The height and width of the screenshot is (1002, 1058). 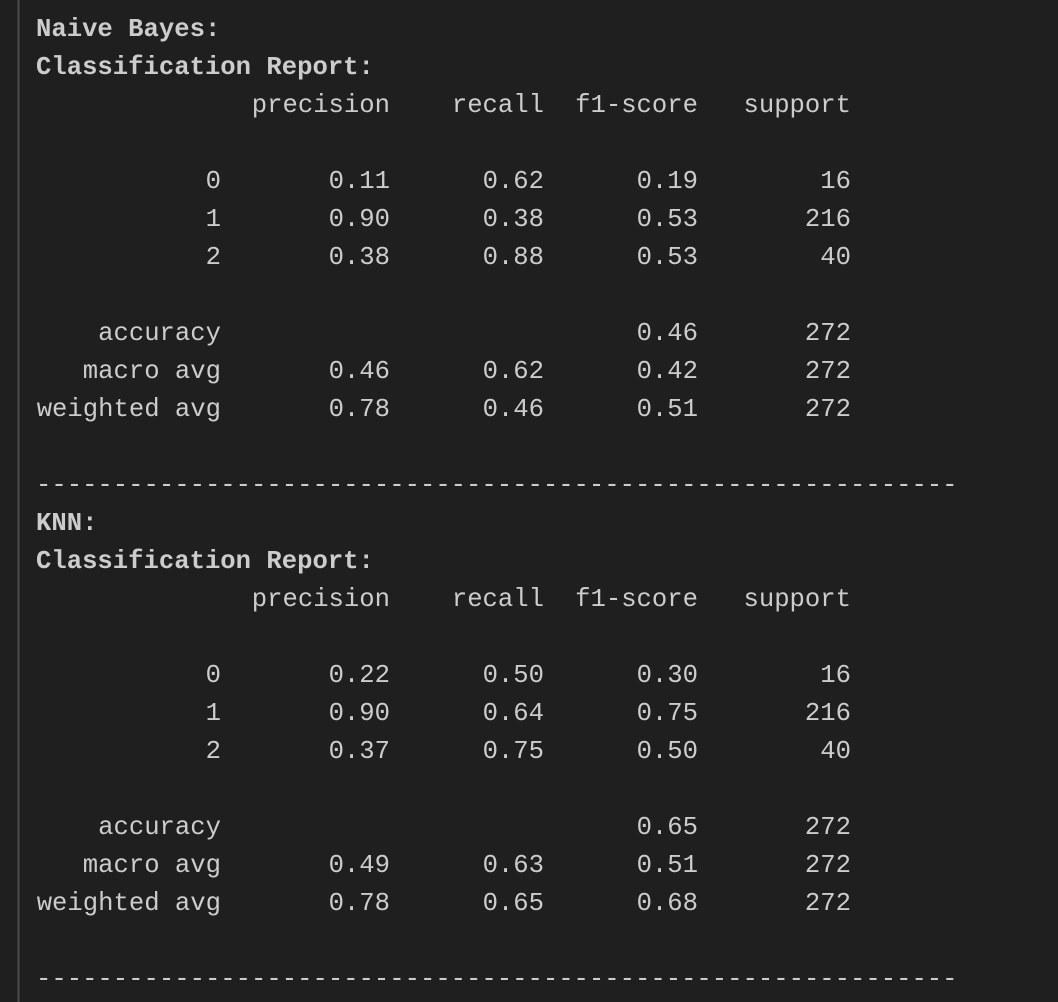 I want to click on cell-value: 0.30, so click(x=667, y=675).